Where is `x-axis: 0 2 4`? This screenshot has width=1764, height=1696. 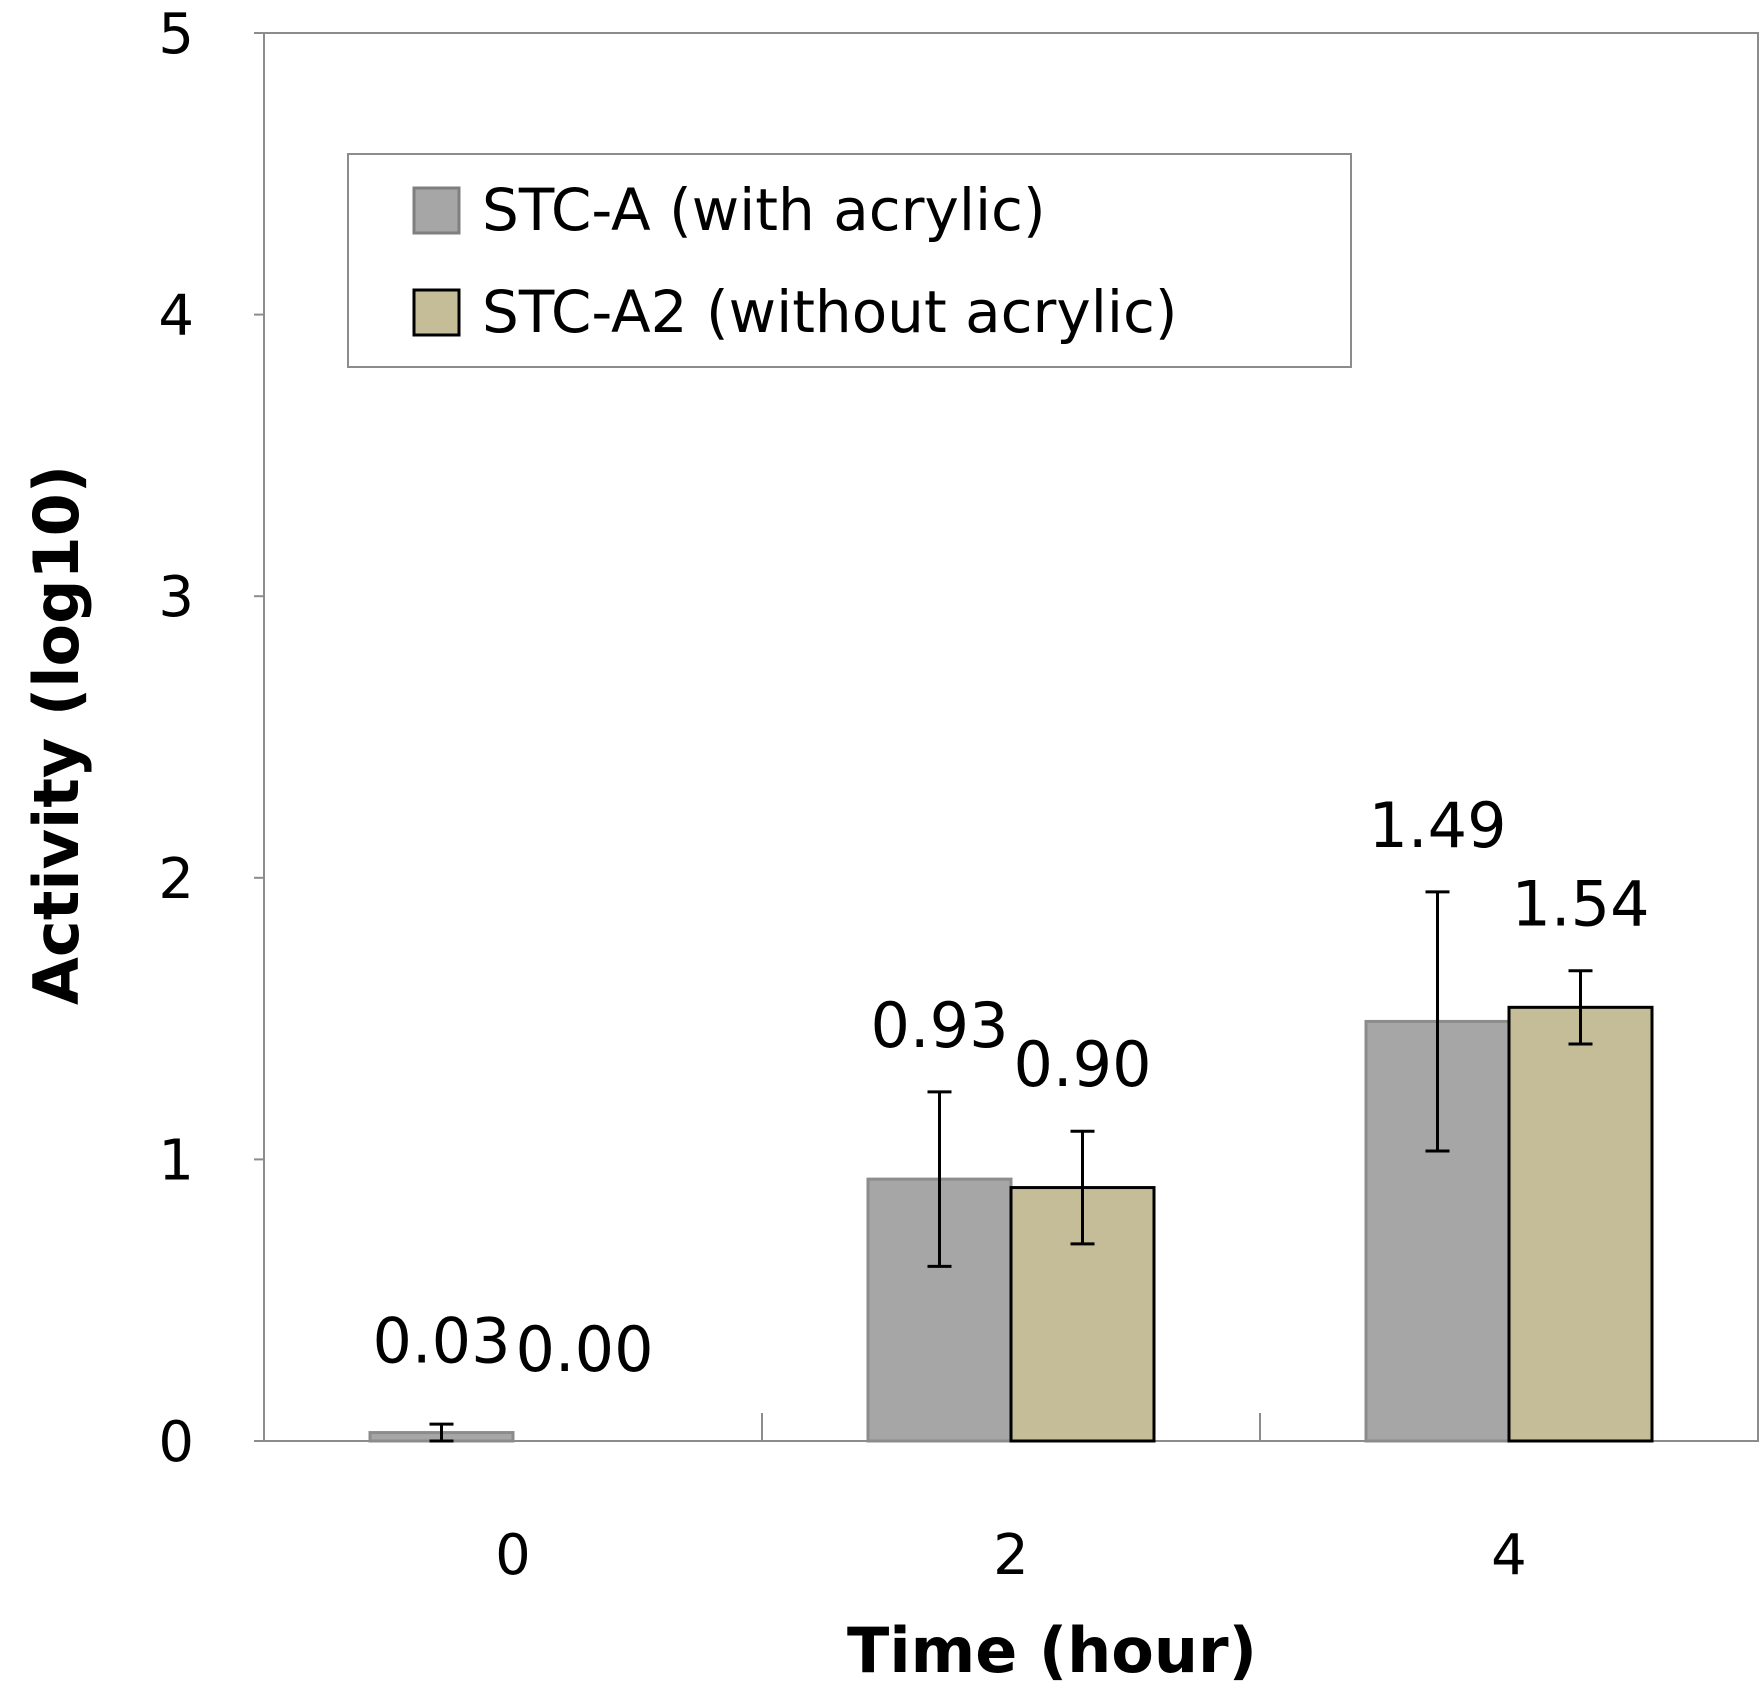 x-axis: 0 2 4 is located at coordinates (1011, 1500).